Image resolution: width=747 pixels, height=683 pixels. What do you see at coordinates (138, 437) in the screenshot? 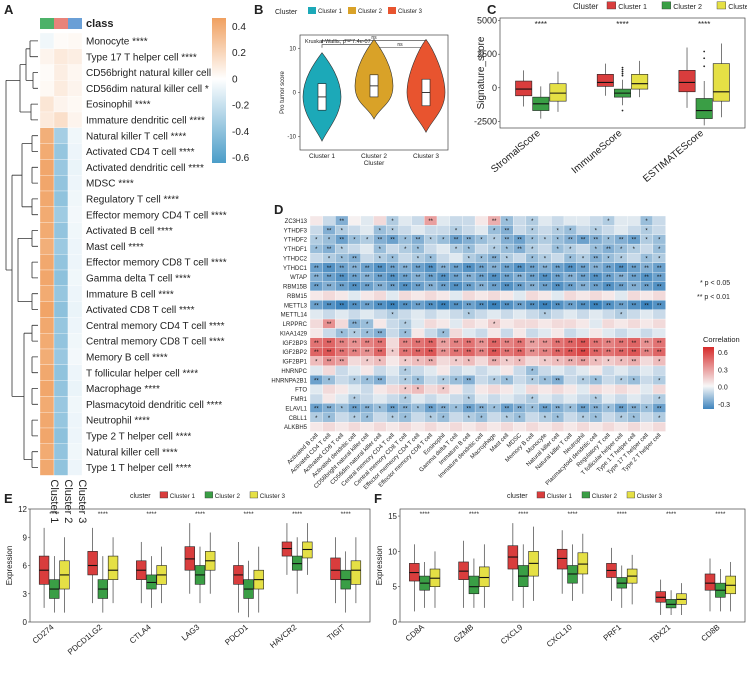
I see `row-label: Type 2 T helper cell ****` at bounding box center [138, 437].